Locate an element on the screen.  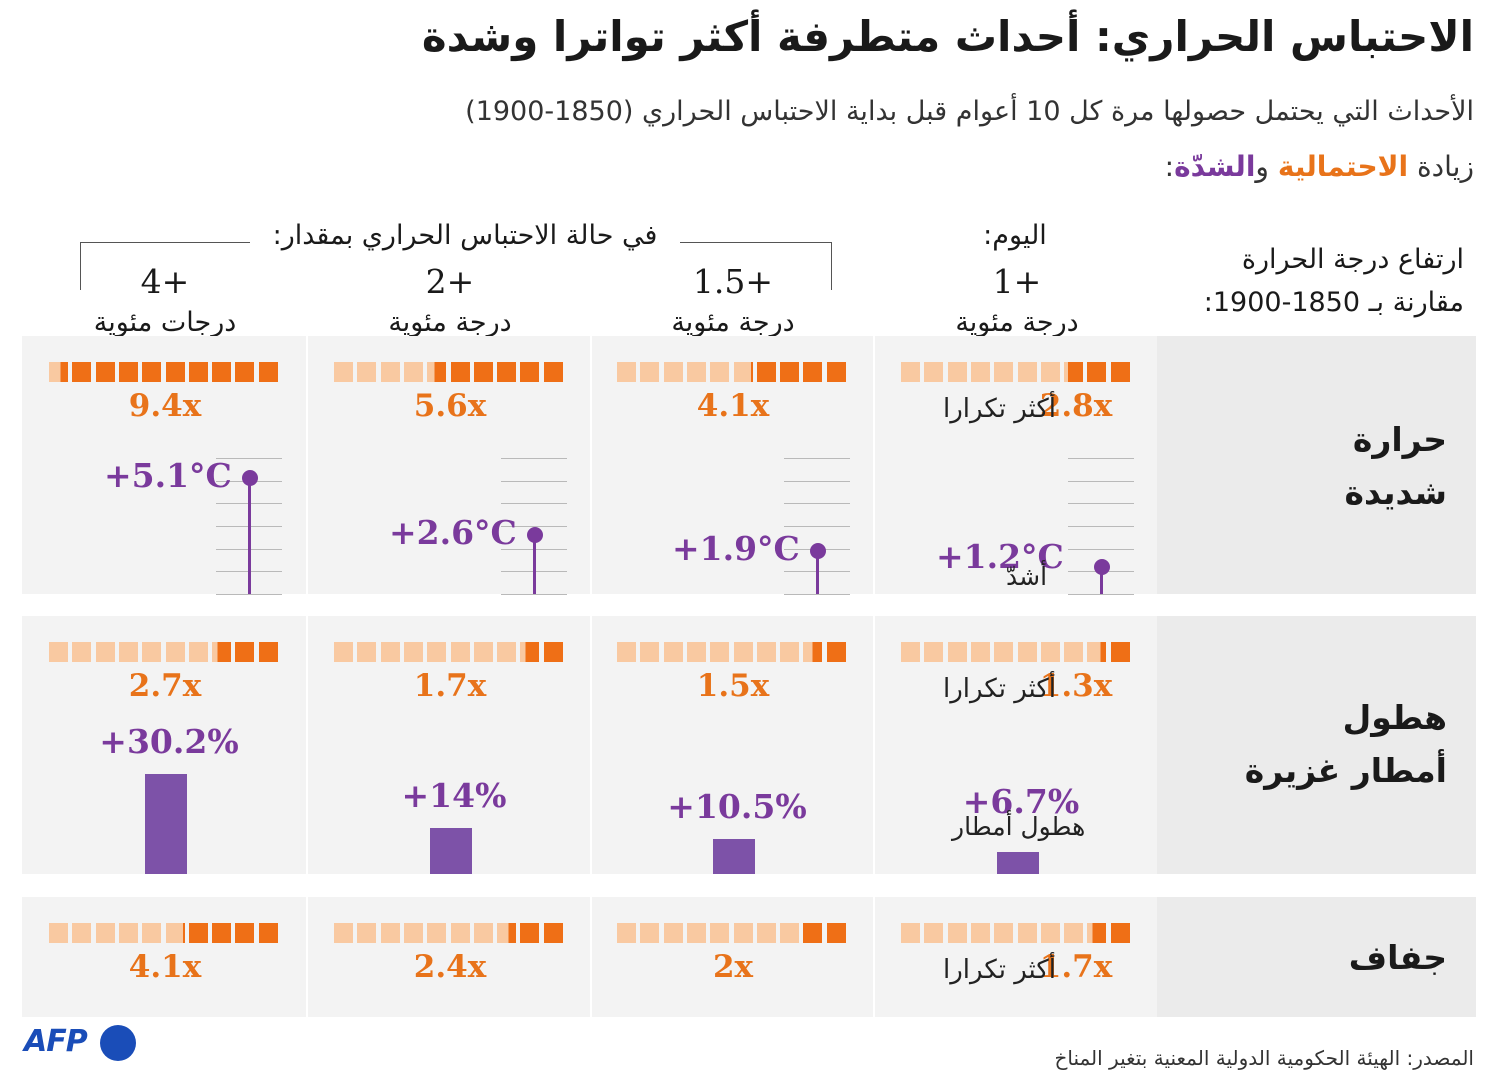
intensity-label: +10.5% is located at coordinates (737, 807).